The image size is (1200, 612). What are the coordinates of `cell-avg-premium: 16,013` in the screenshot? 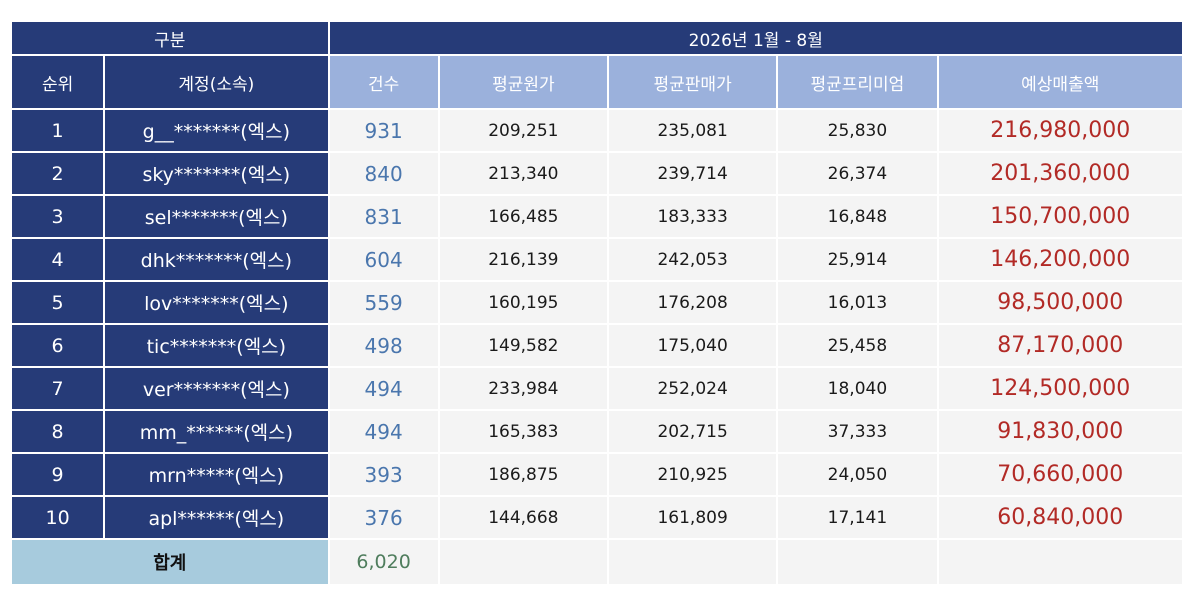 It's located at (857, 302).